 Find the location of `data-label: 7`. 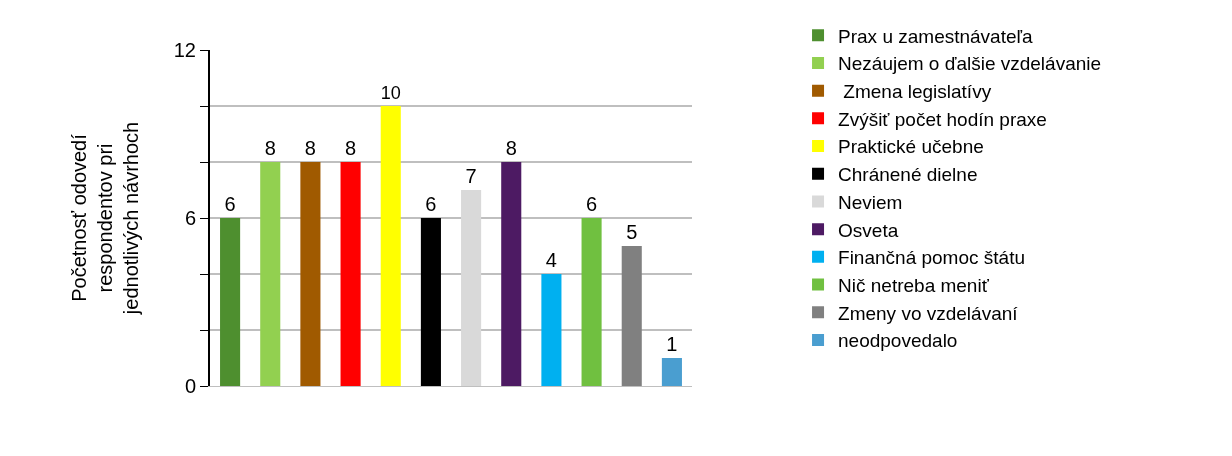

data-label: 7 is located at coordinates (471, 176).